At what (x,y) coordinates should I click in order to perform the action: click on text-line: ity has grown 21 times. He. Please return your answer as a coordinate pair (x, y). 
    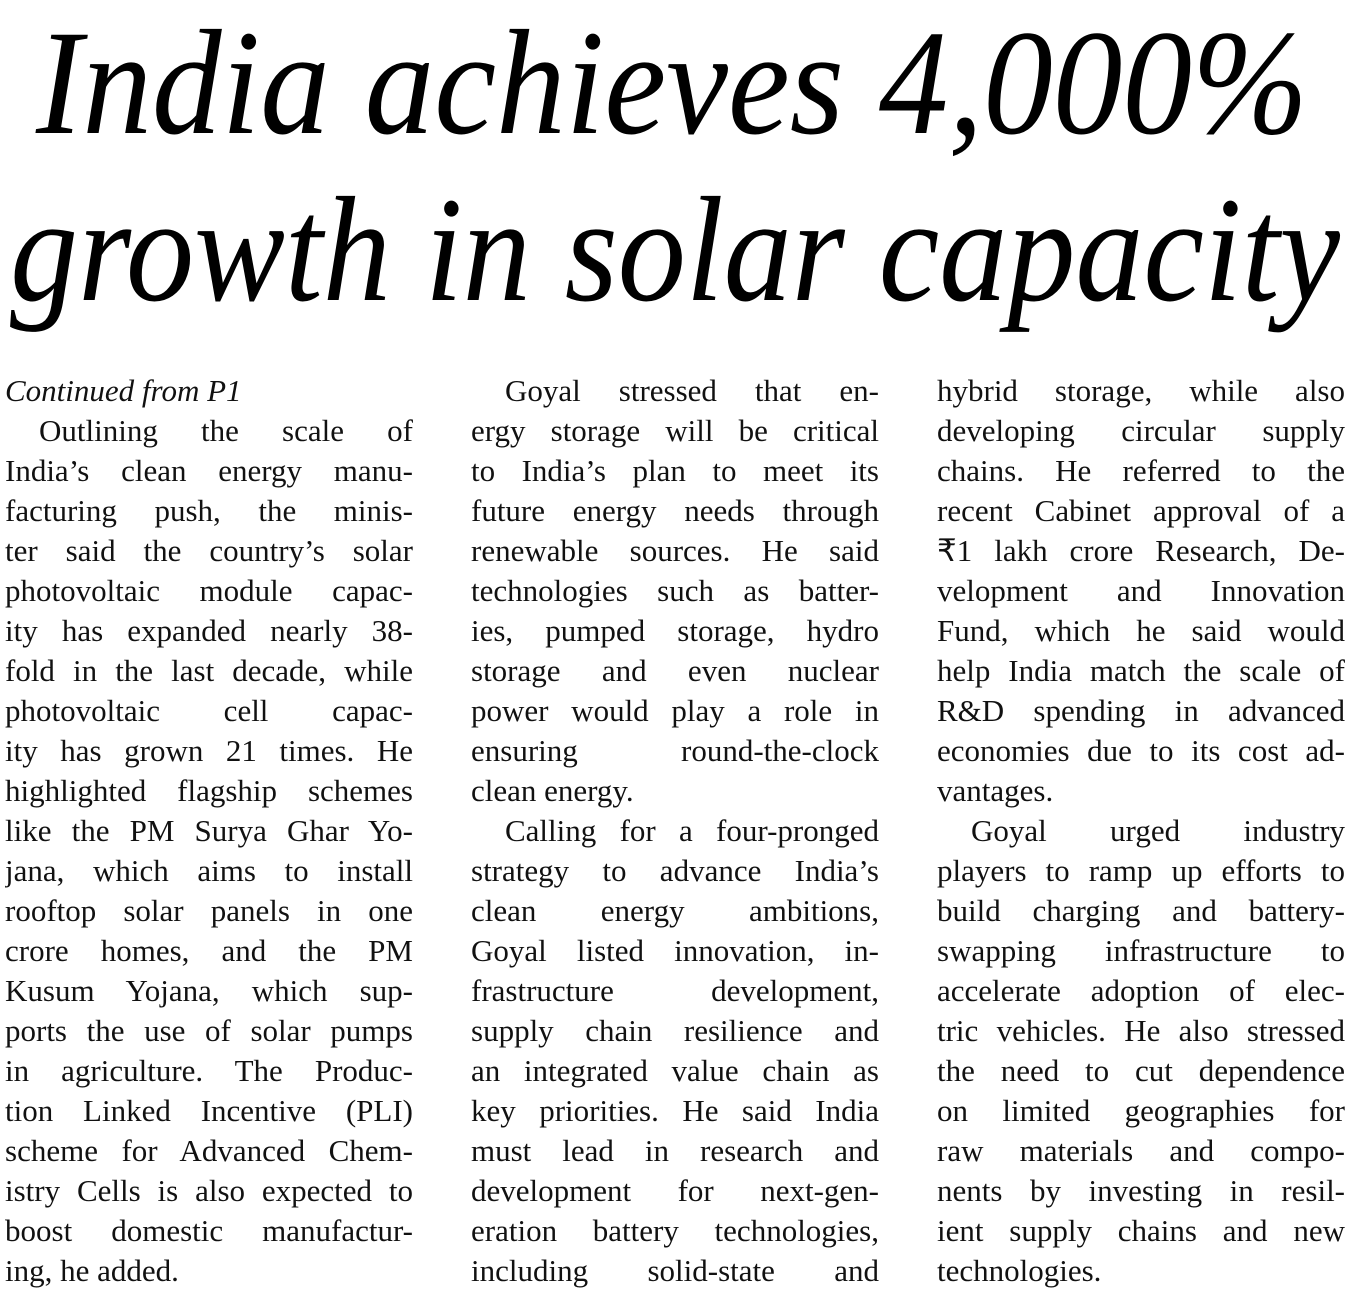
    Looking at the image, I should click on (209, 750).